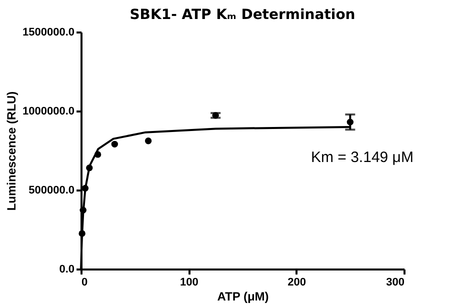 This screenshot has width=450, height=307. I want to click on y-tick-label: 500000.0, so click(51, 190).